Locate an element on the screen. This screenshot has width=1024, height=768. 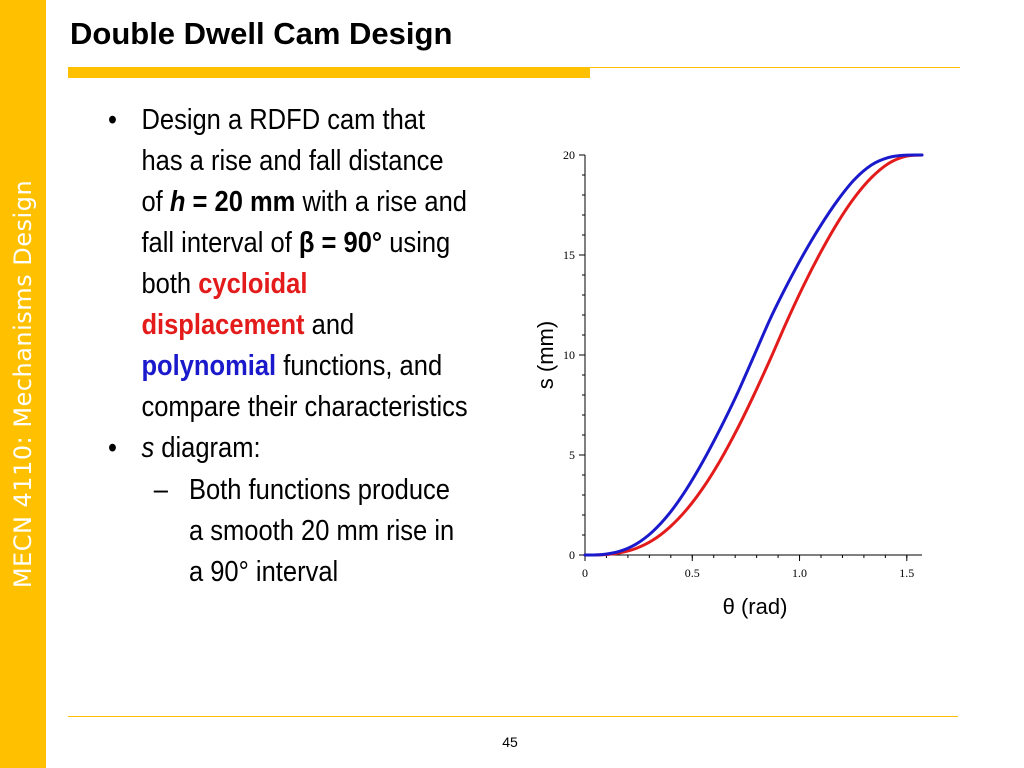
y-tick-label: 15 is located at coordinates (569, 255).